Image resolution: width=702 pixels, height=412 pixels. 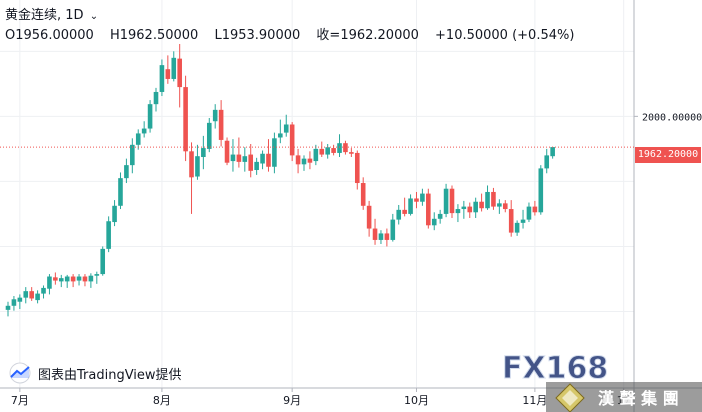 I want to click on fx168-watermark: FX168 漢 聲 集 團, so click(x=602, y=381).